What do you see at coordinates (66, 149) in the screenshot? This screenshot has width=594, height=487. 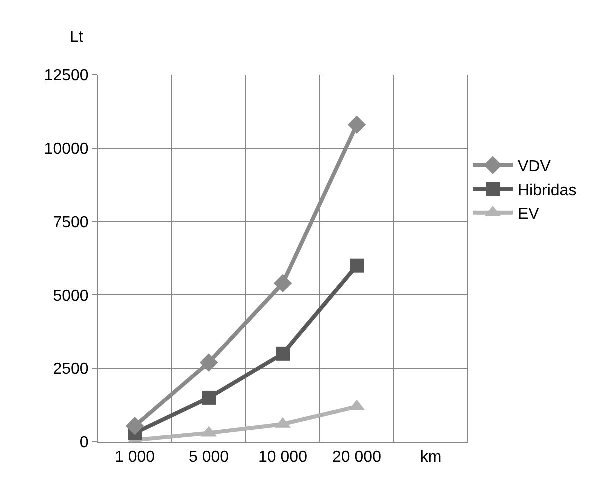 I see `y-tick-label: 10000` at bounding box center [66, 149].